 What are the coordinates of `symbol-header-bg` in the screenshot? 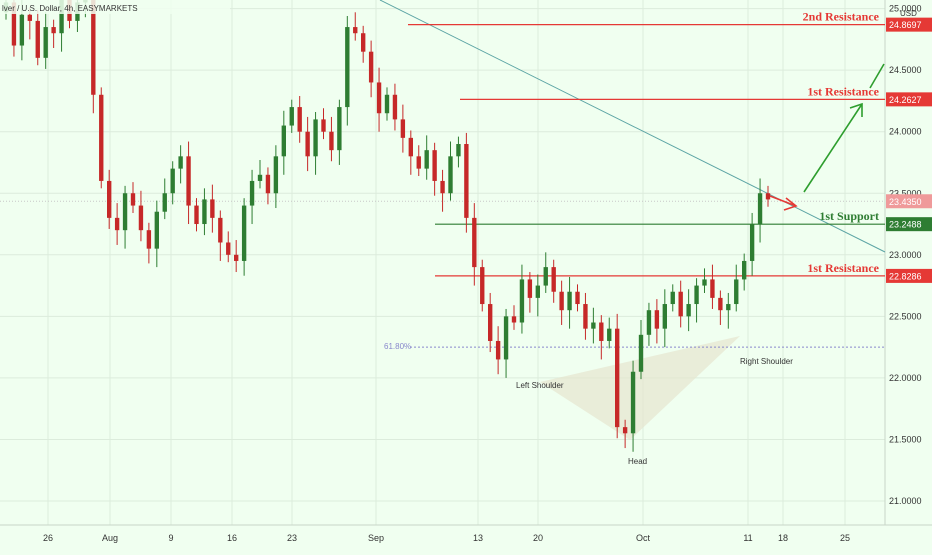 It's located at (115, 7).